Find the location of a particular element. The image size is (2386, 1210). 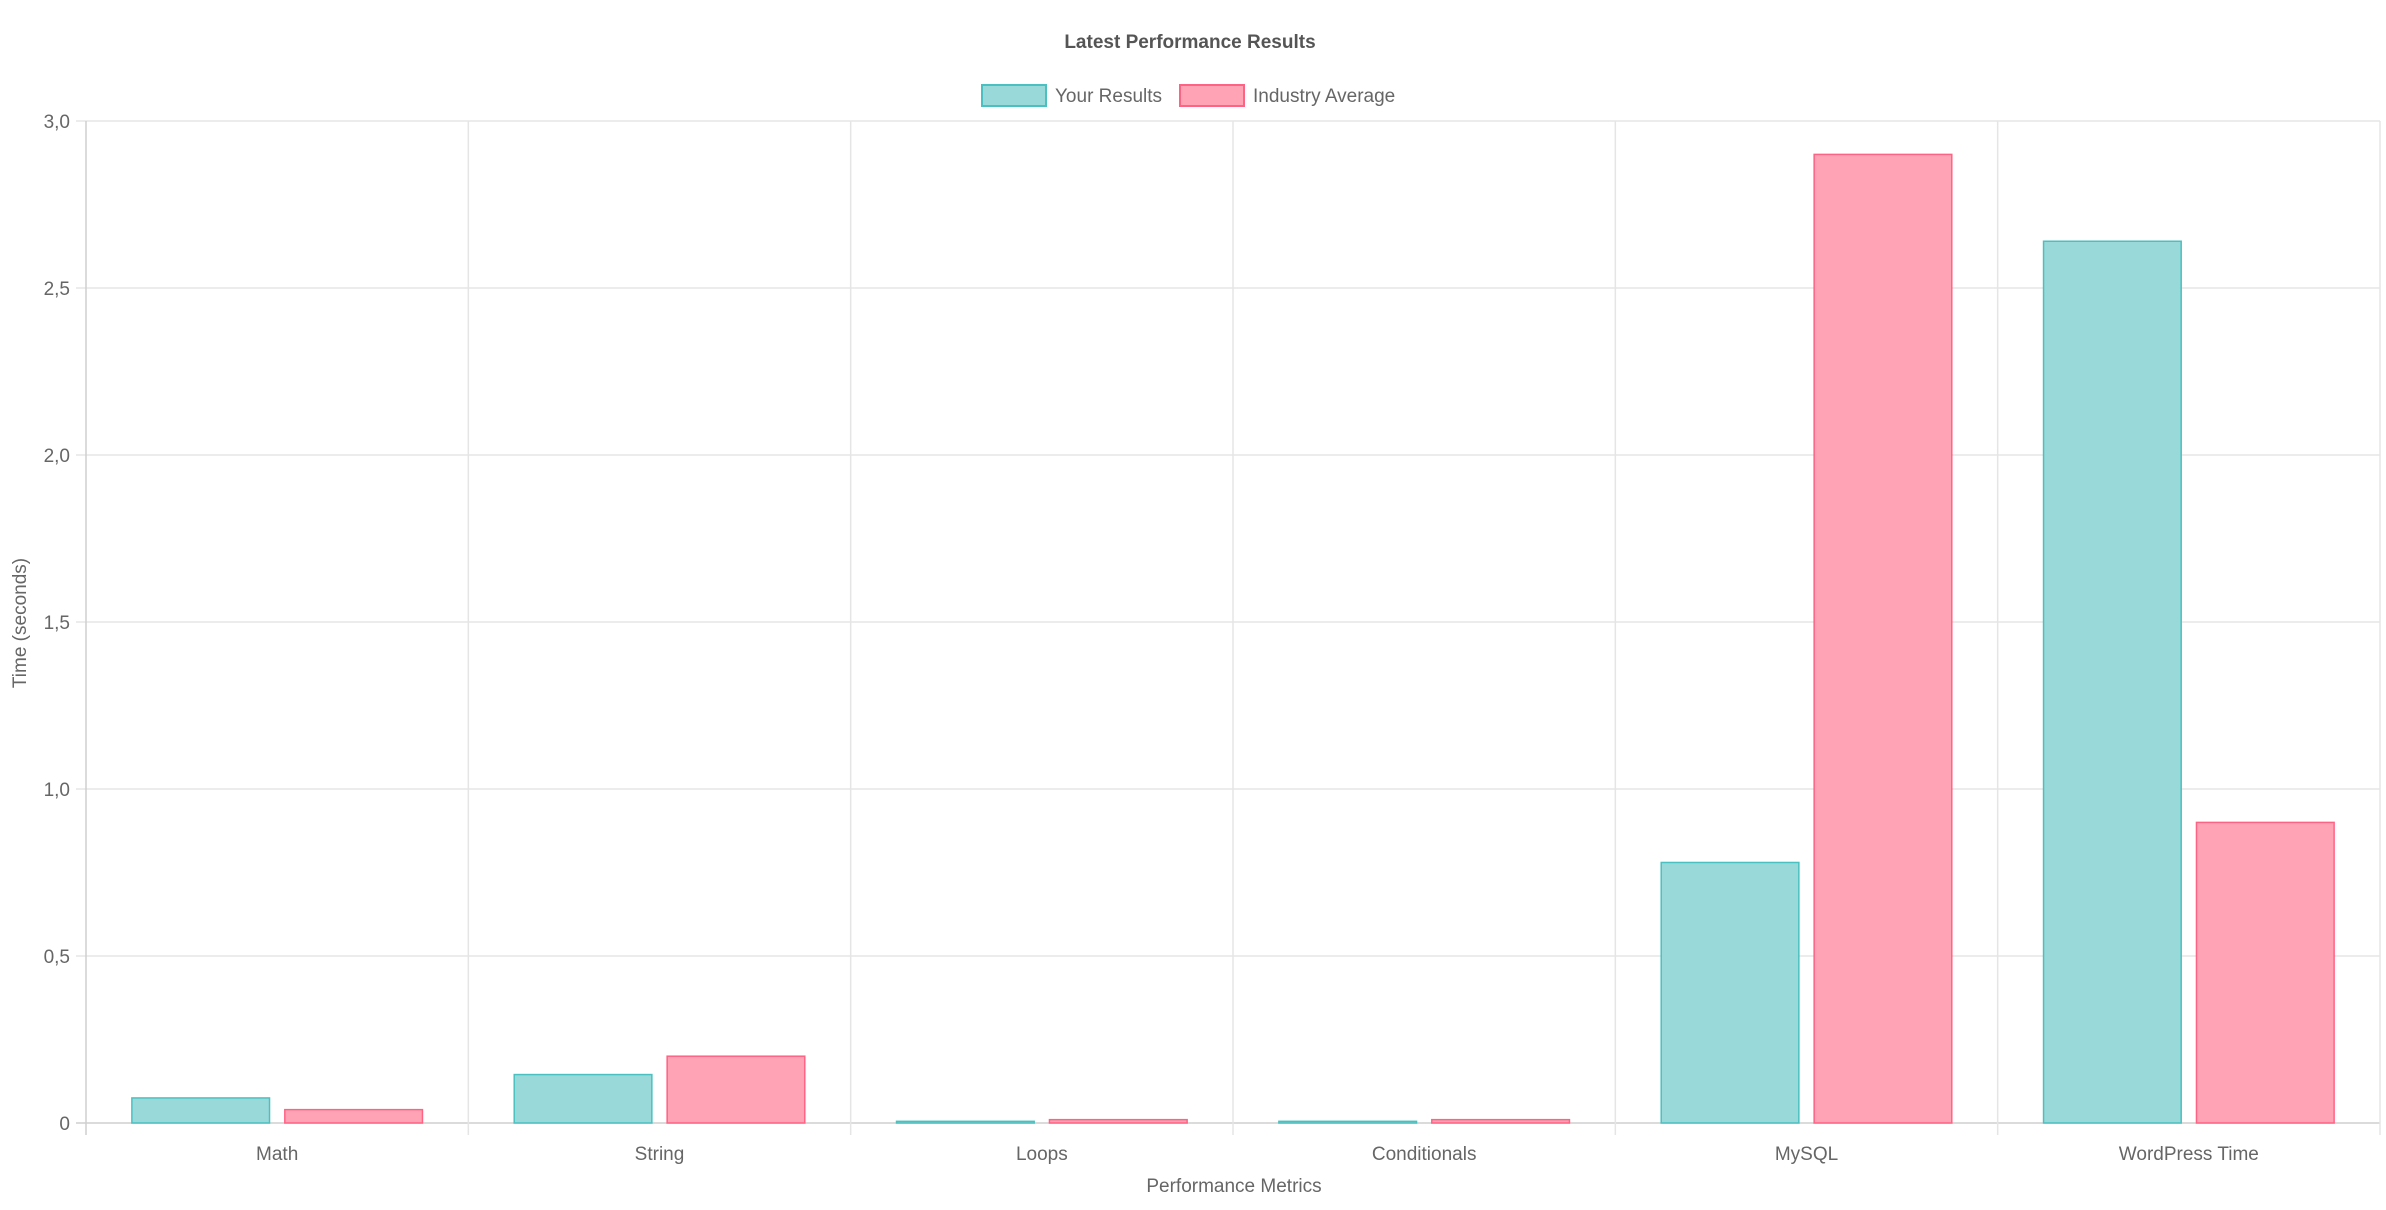

x-tick-label: Math is located at coordinates (277, 1154).